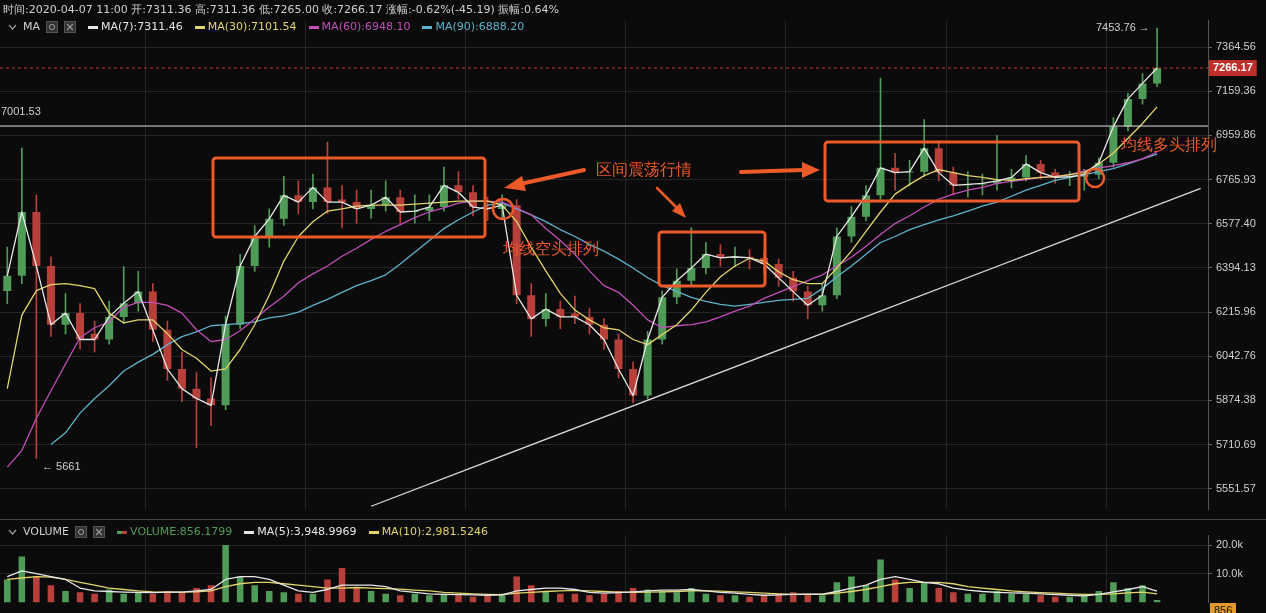  Describe the element at coordinates (252, 26) in the screenshot. I see `legend-label: MA(30):7101.54` at that location.